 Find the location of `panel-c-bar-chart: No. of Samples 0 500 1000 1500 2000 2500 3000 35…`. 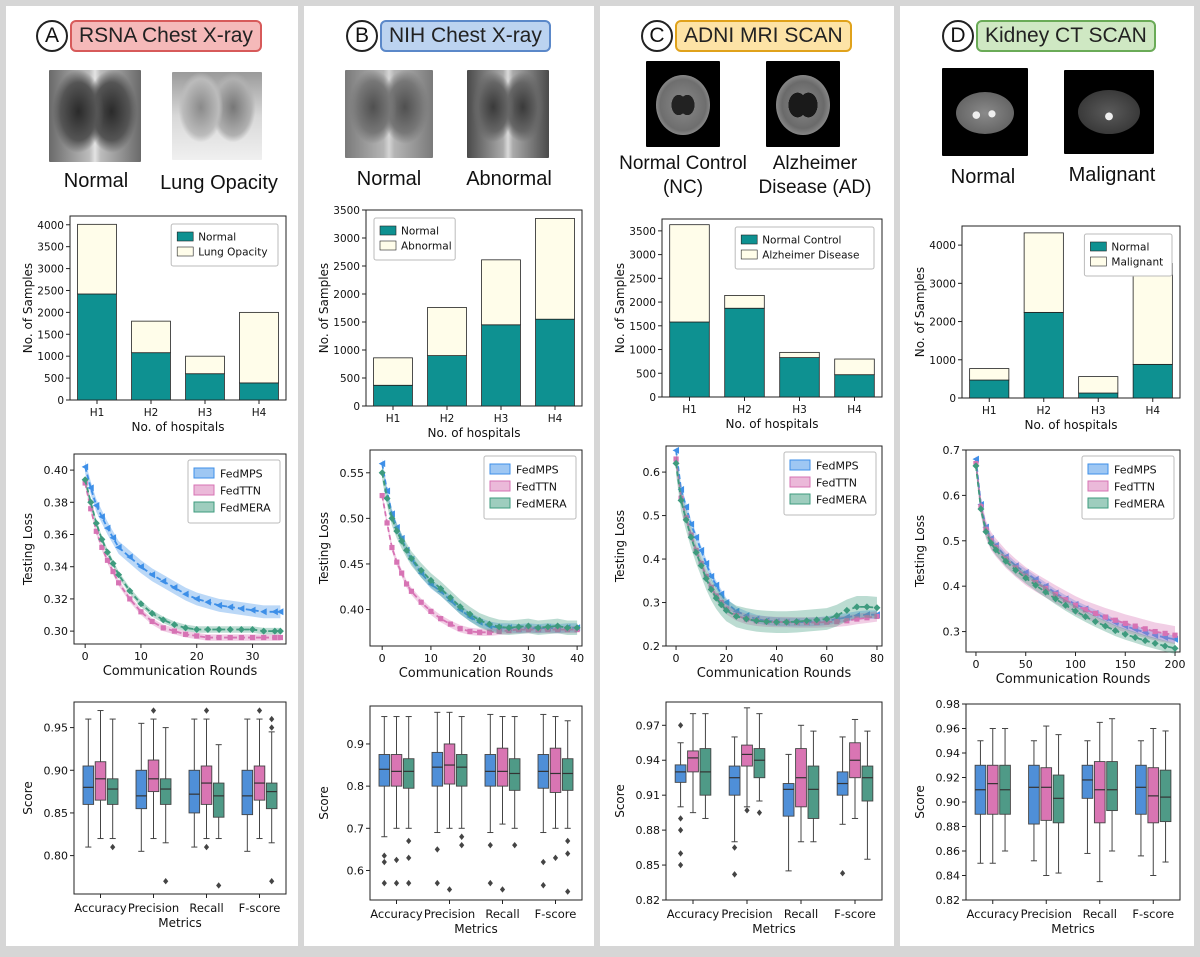

panel-c-bar-chart: No. of Samples 0 500 1000 1500 2000 2500 3000 35… is located at coordinates (748, 324).